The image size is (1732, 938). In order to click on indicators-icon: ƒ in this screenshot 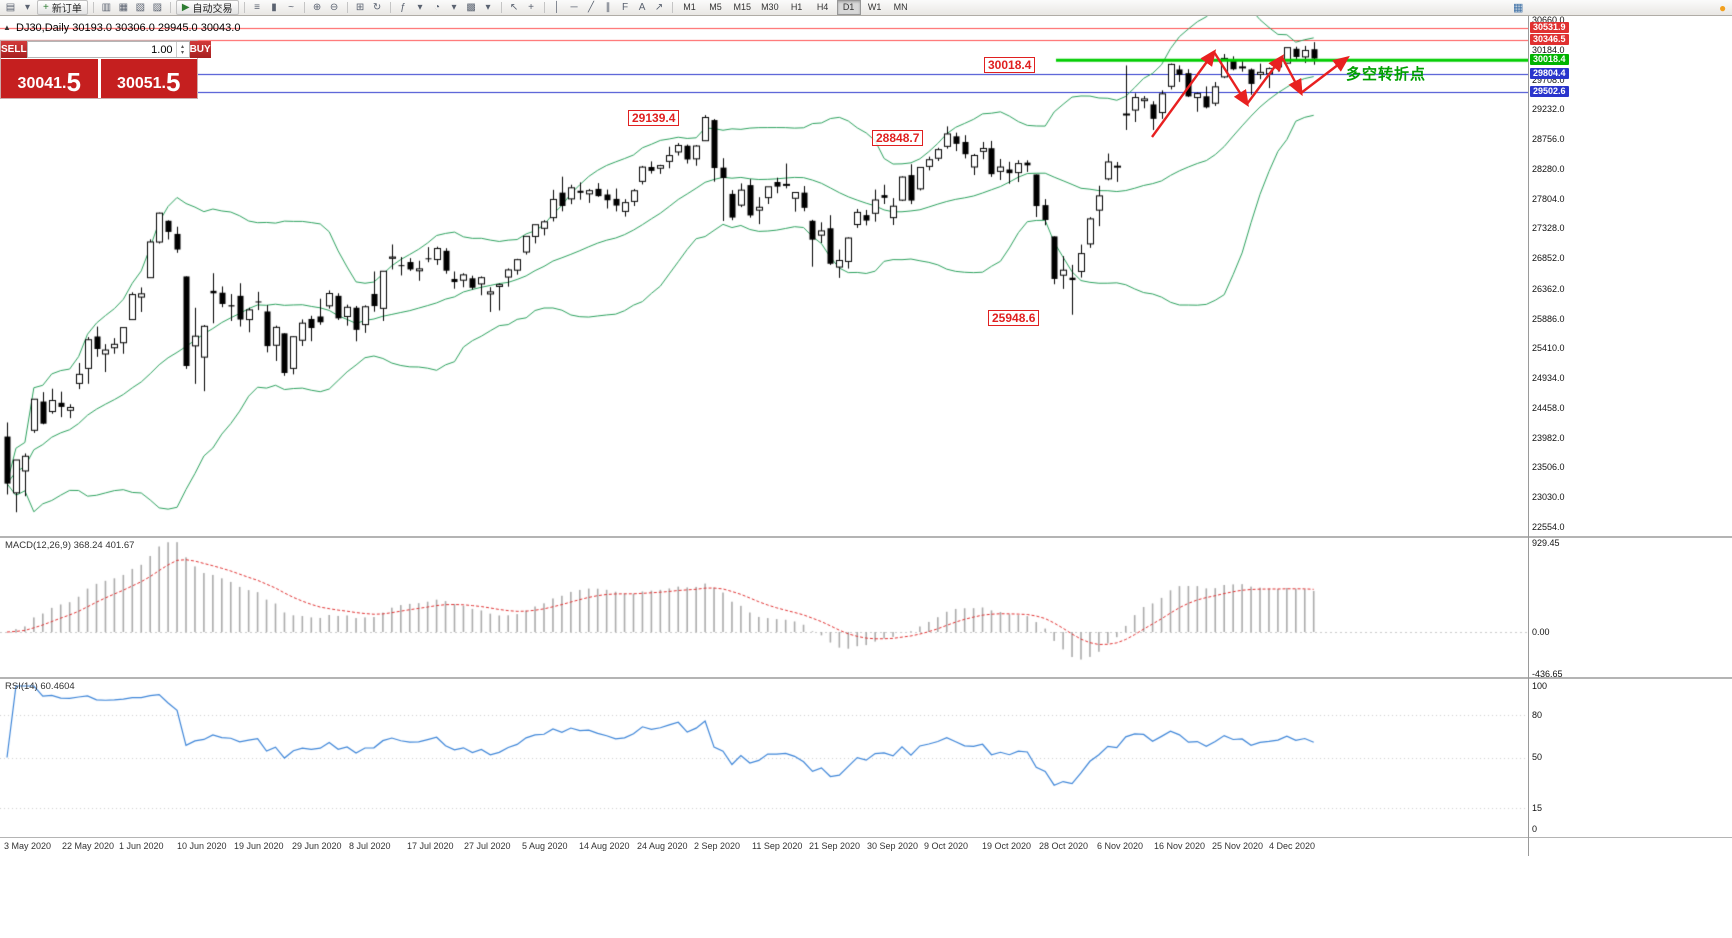, I will do `click(403, 7)`.